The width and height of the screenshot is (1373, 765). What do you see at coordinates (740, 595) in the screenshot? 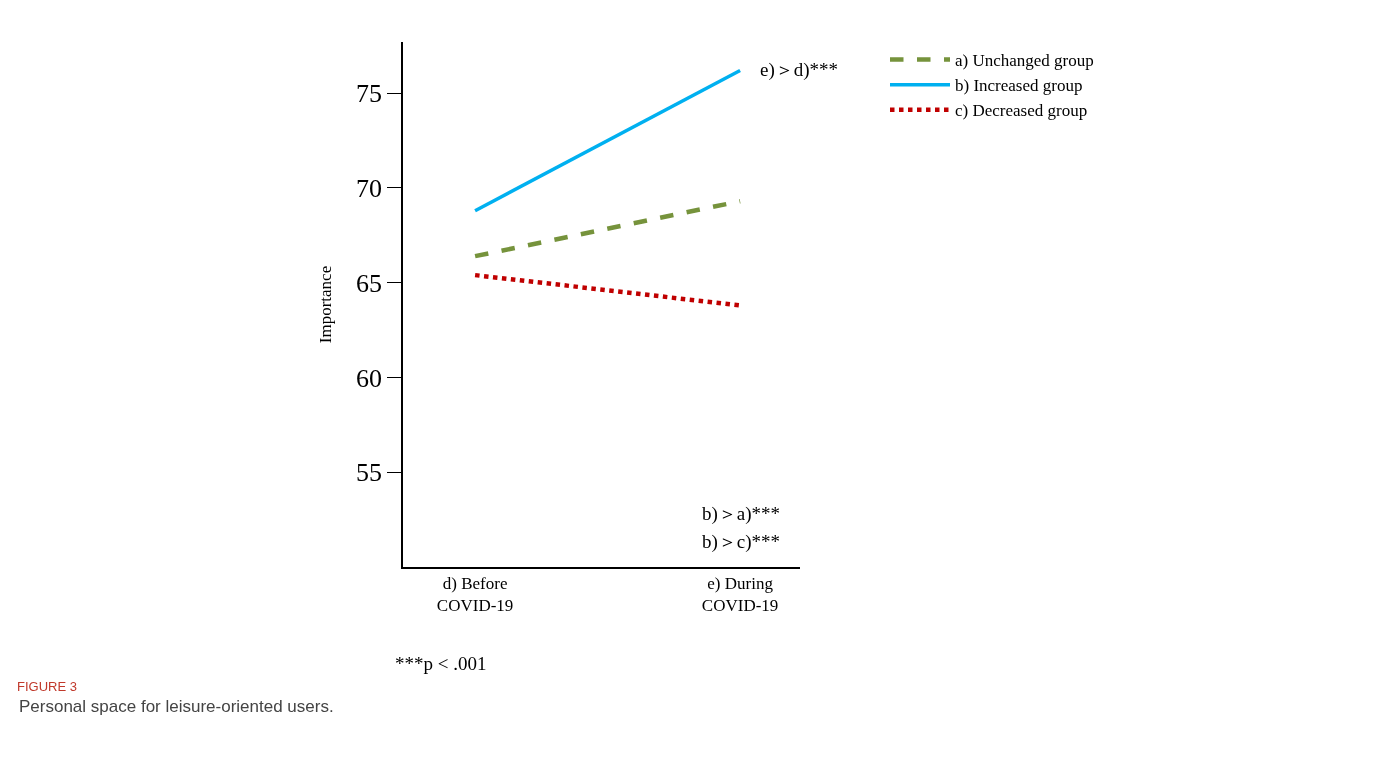
I see `x-tick-label: e) During COVID-19` at bounding box center [740, 595].